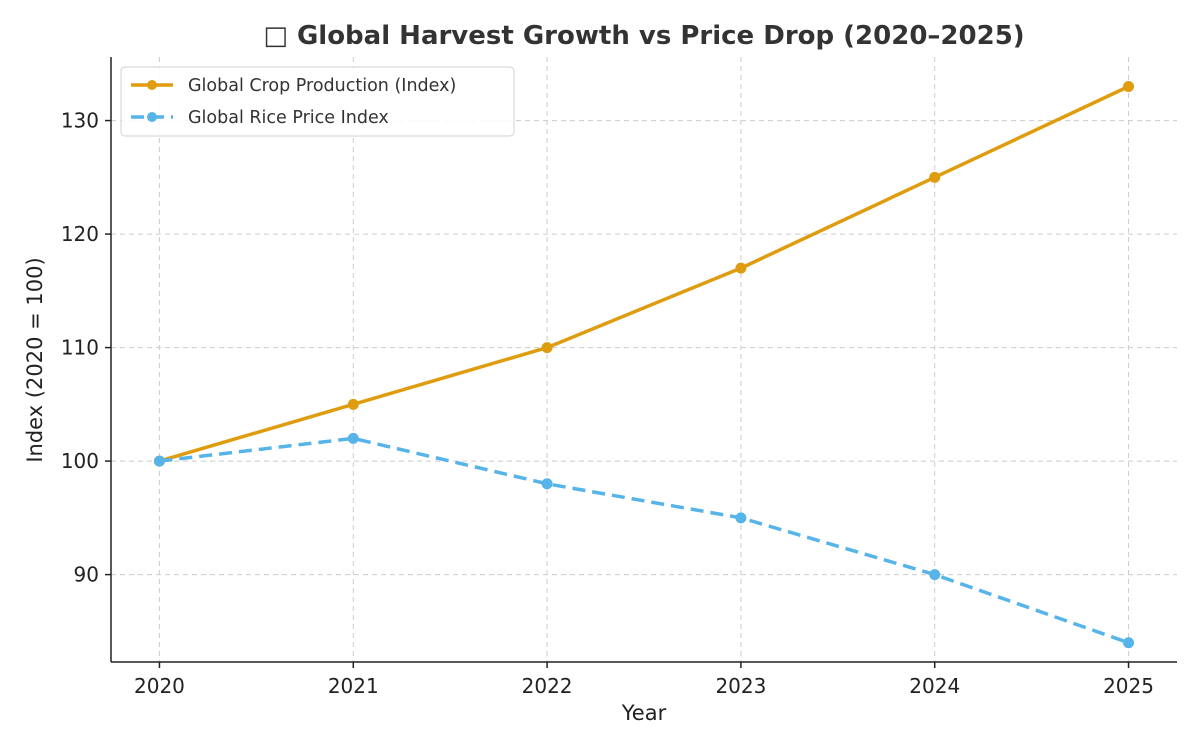  I want to click on y-tick-label-120: 120, so click(80, 234).